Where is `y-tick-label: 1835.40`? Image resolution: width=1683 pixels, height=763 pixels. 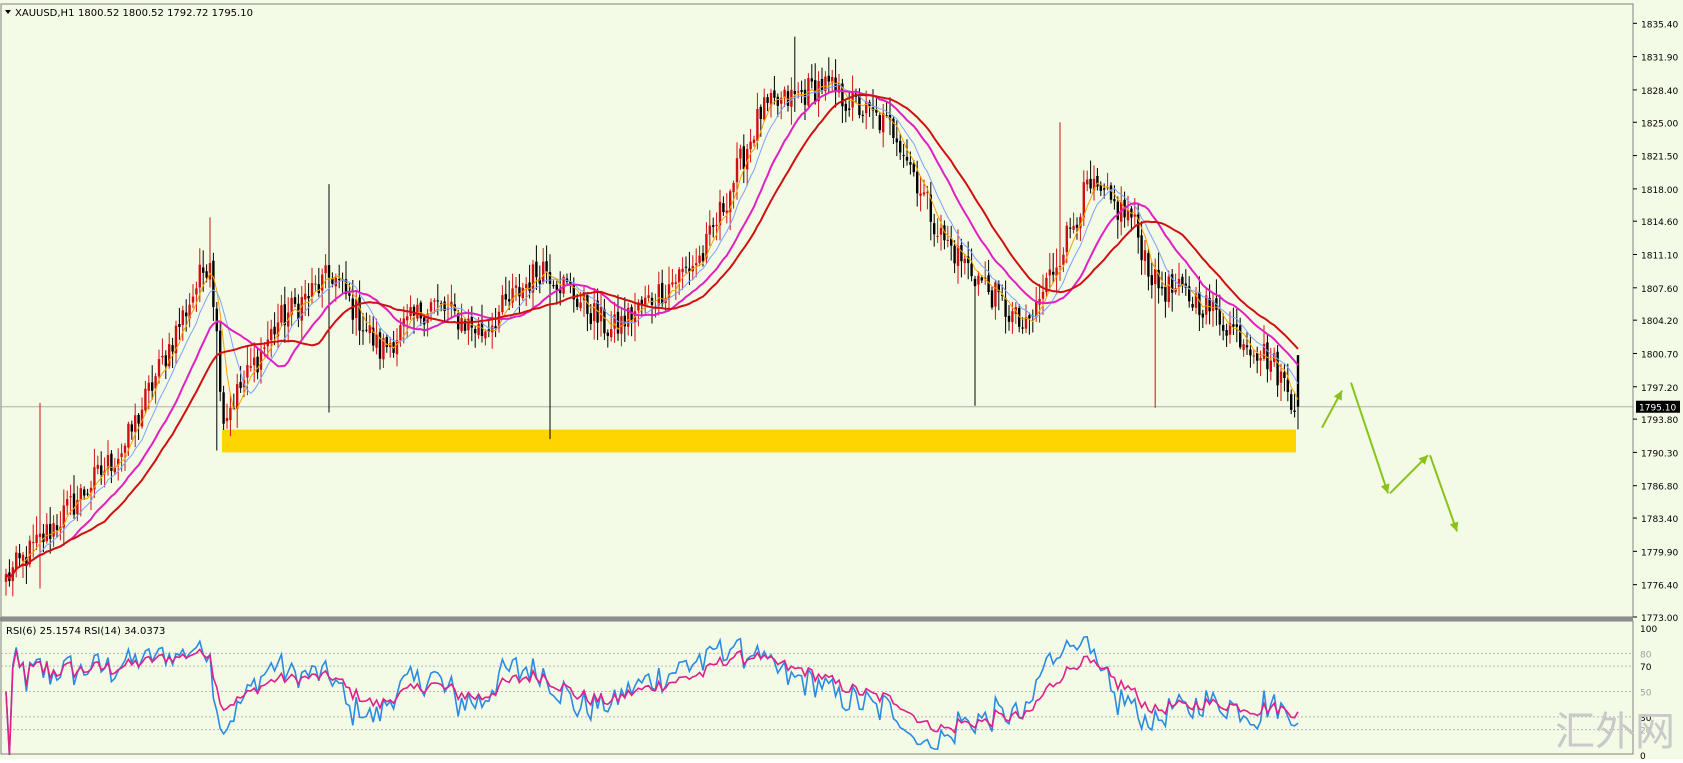 y-tick-label: 1835.40 is located at coordinates (1659, 25).